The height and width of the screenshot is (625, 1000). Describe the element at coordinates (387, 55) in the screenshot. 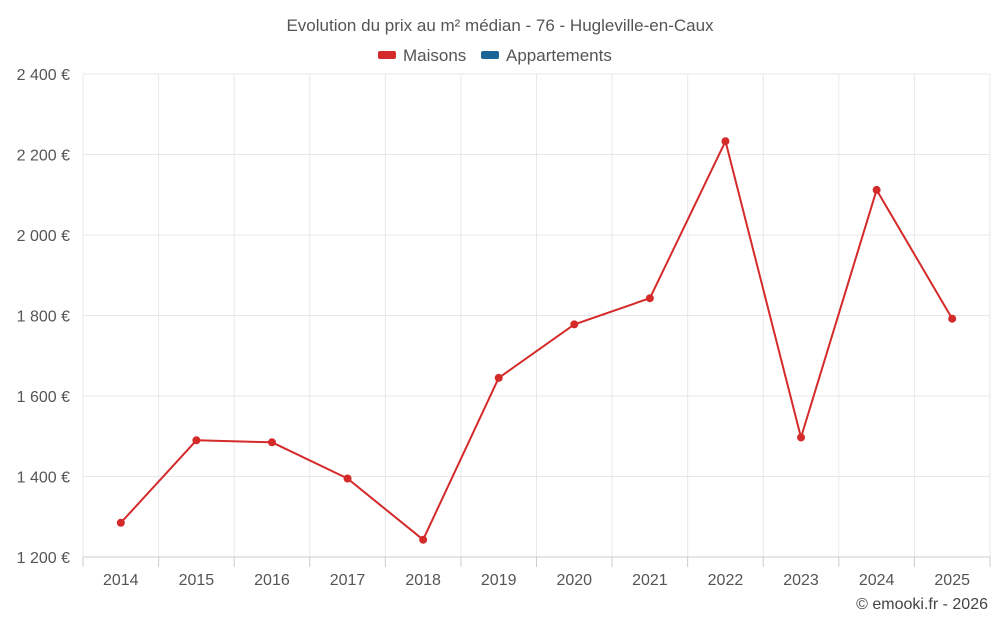

I see `legend-swatch-maisons` at that location.